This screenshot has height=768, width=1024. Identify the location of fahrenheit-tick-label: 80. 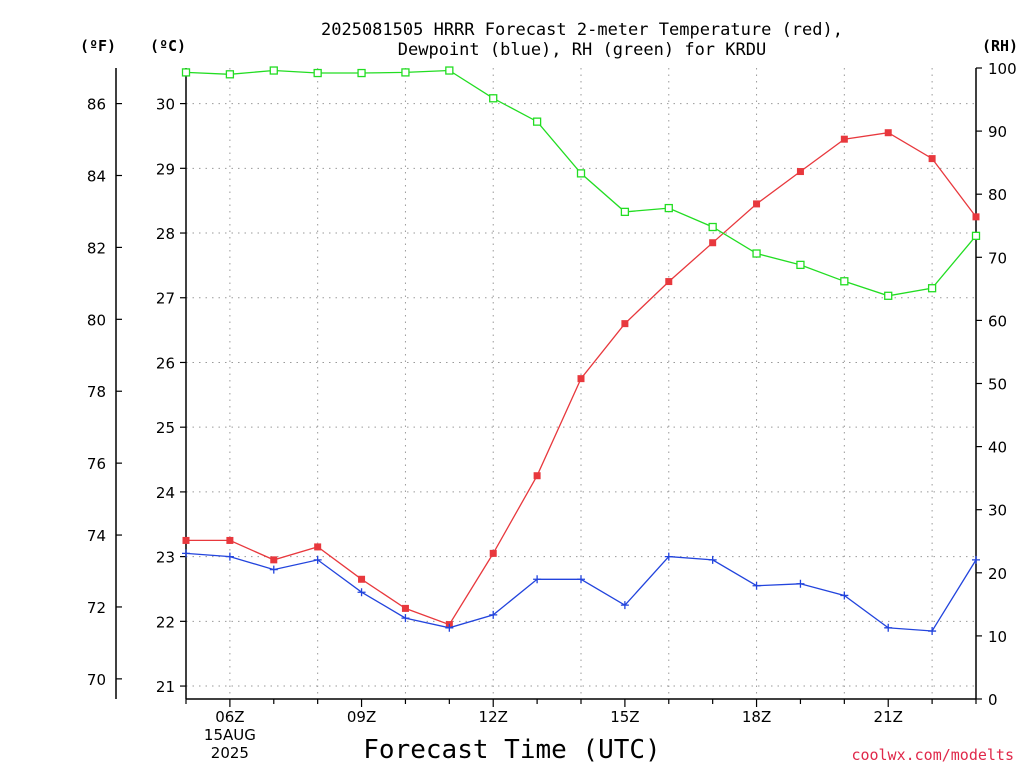
(96, 320).